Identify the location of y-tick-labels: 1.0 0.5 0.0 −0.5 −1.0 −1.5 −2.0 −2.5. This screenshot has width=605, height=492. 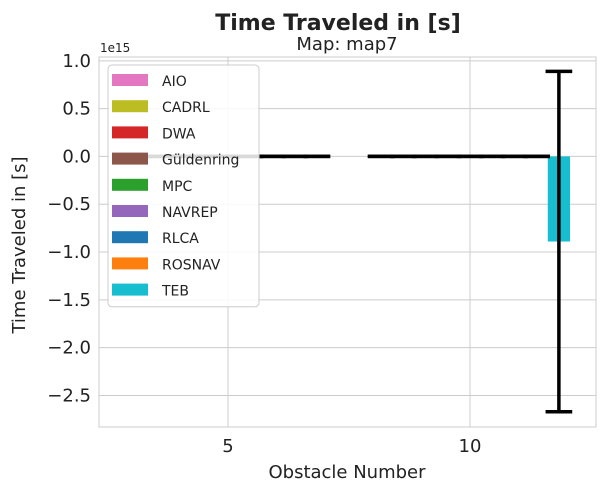
(69, 229).